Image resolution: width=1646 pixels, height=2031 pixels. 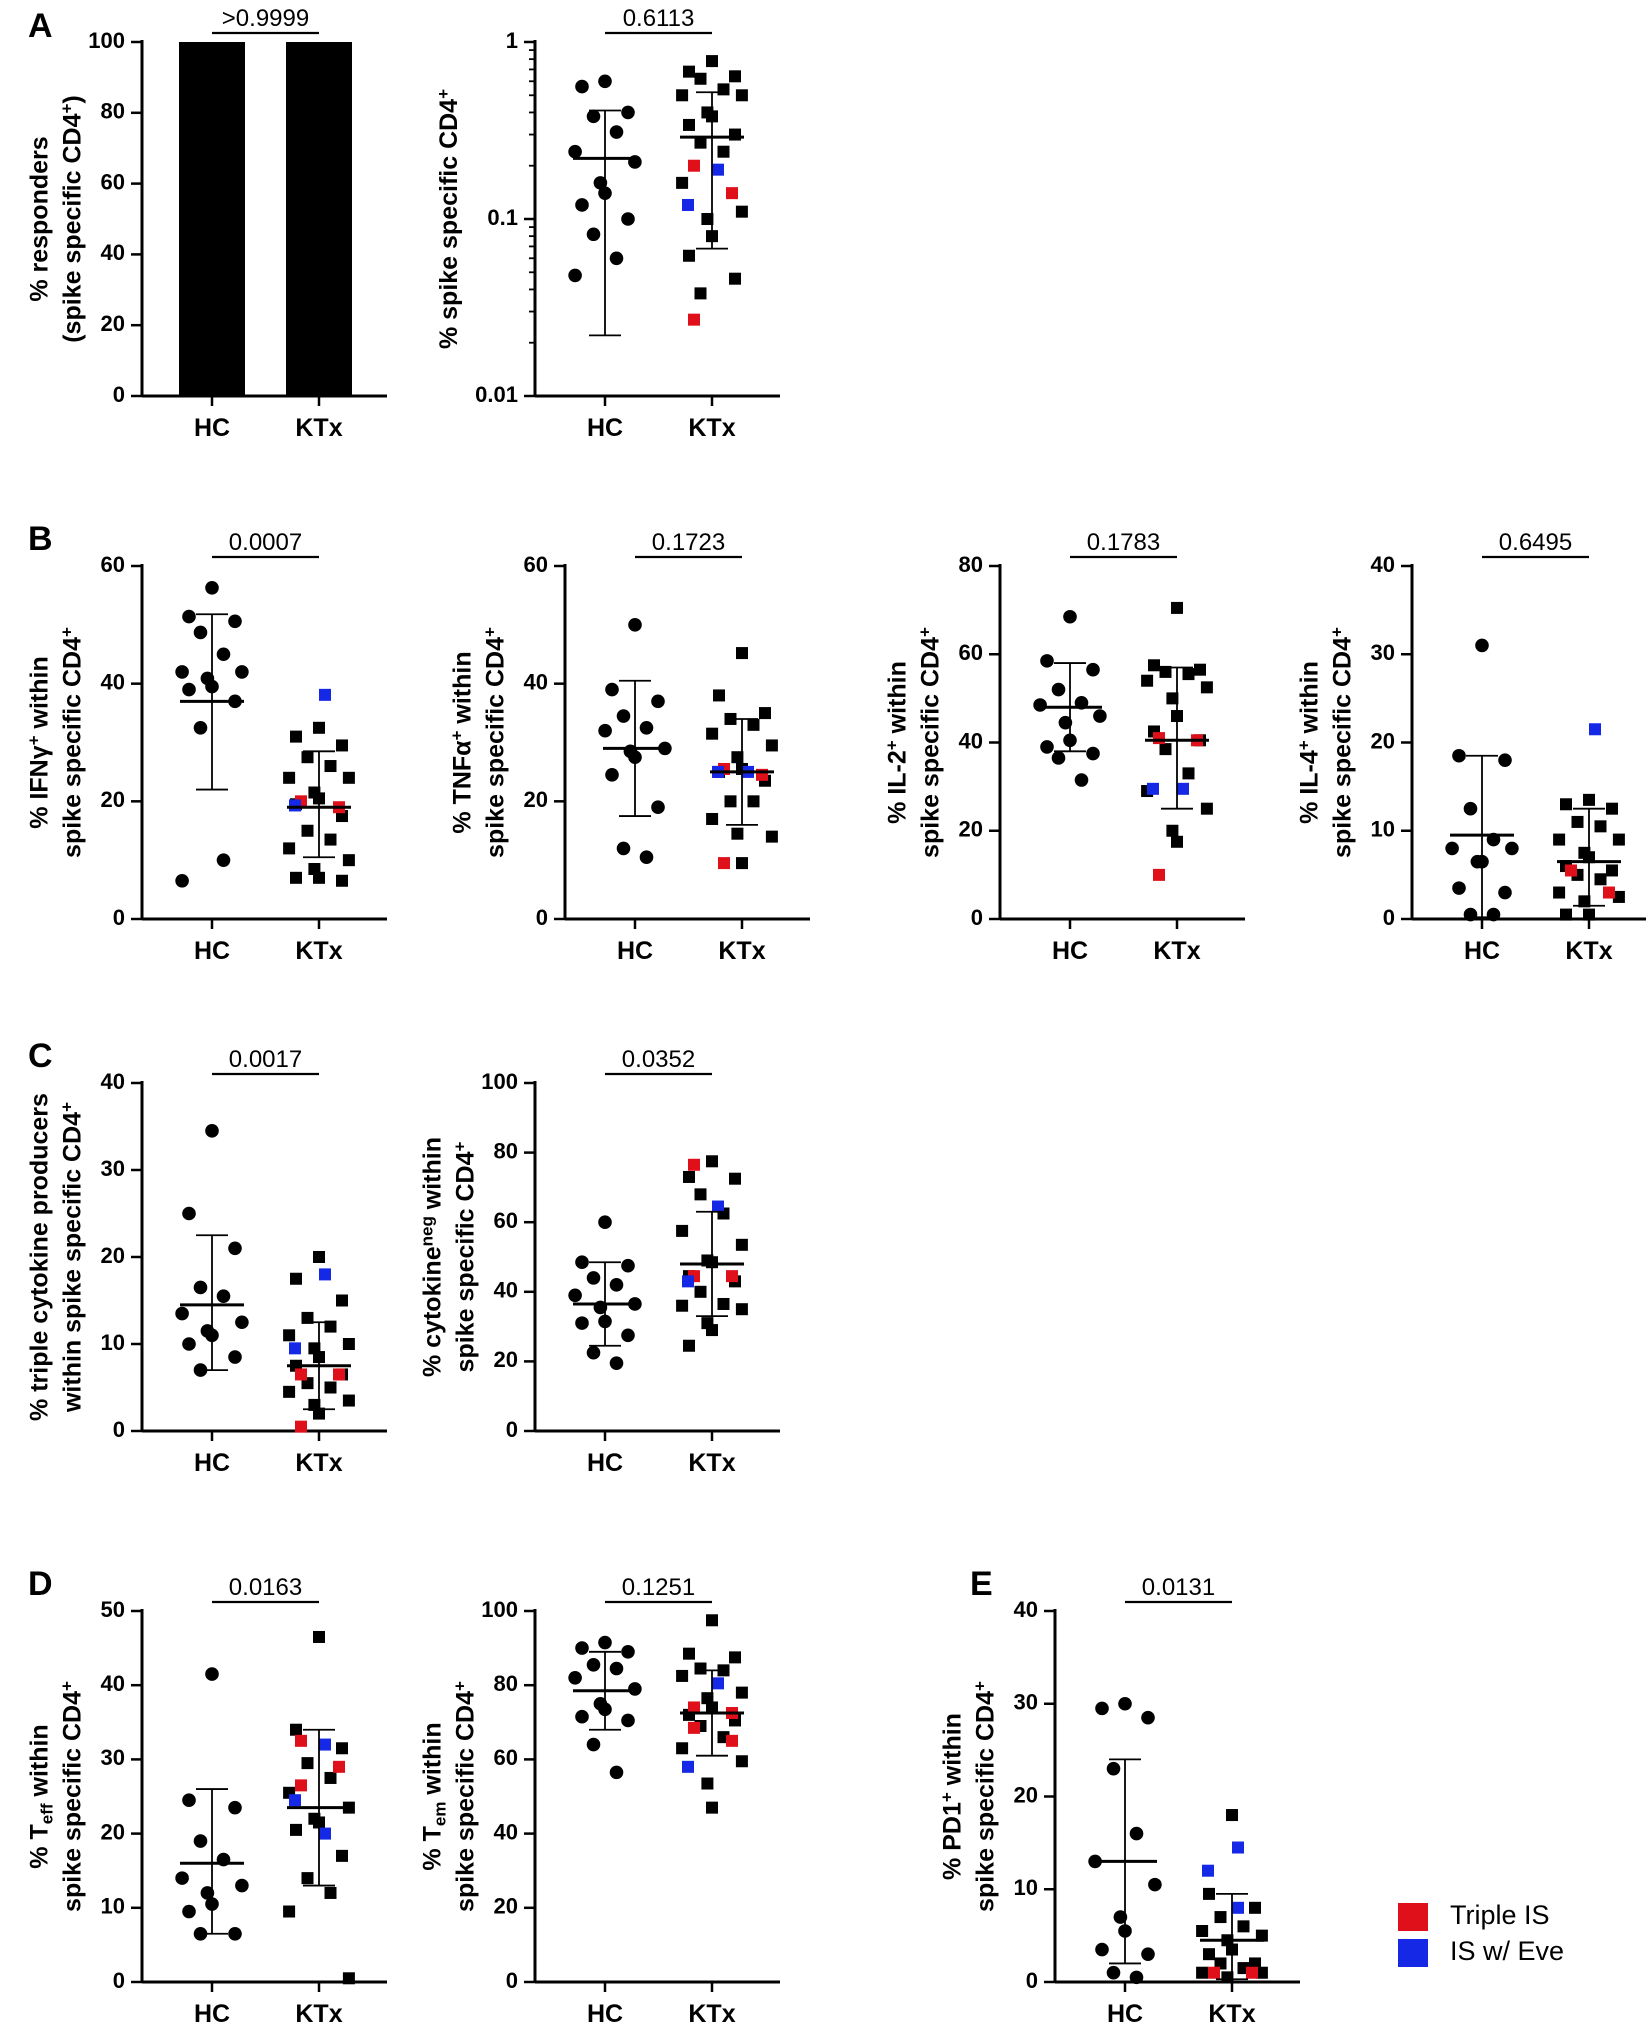 What do you see at coordinates (898, 787) in the screenshot?
I see `y-axis-label-part: % IL-2` at bounding box center [898, 787].